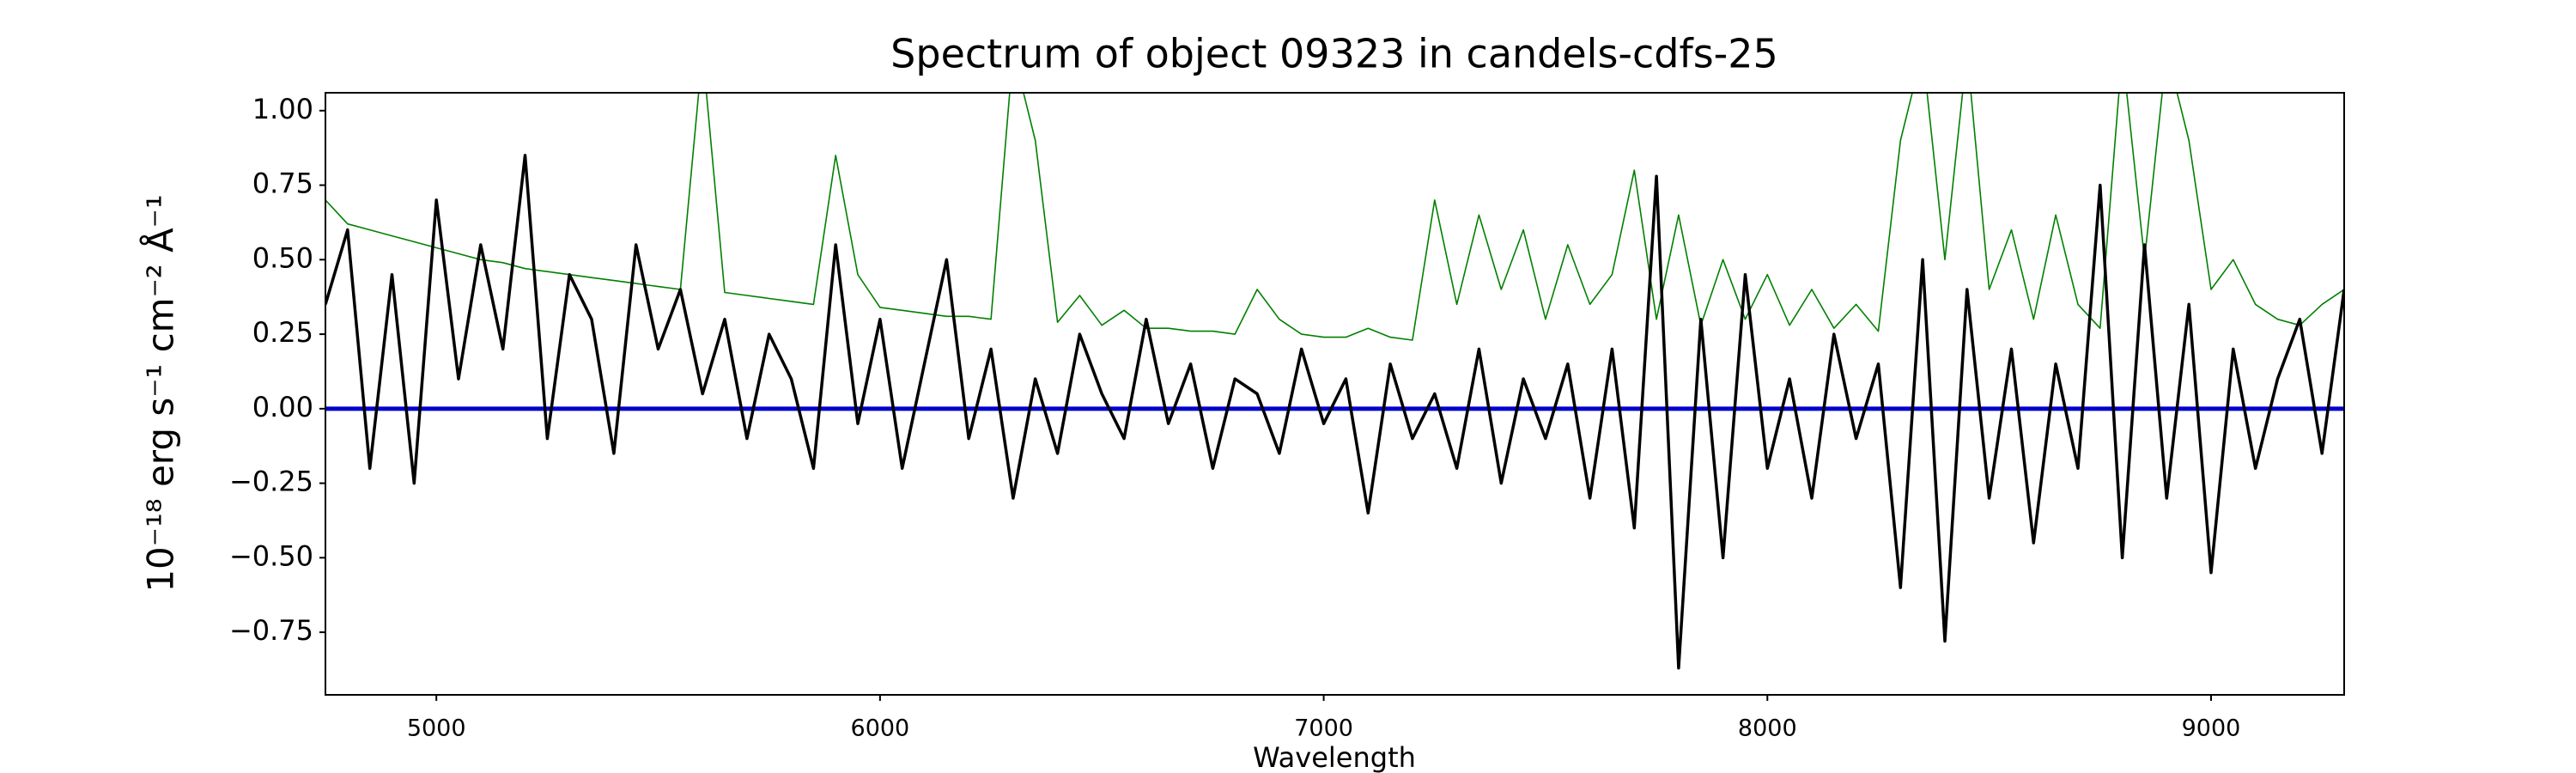 The width and height of the screenshot is (2576, 773). Describe the element at coordinates (1768, 728) in the screenshot. I see `x-tick-label: 8000` at that location.